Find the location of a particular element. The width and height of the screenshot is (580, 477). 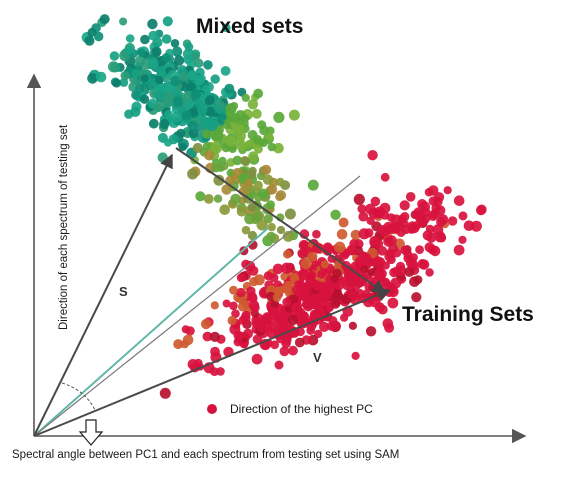

down-arrow-icon is located at coordinates (91, 432).